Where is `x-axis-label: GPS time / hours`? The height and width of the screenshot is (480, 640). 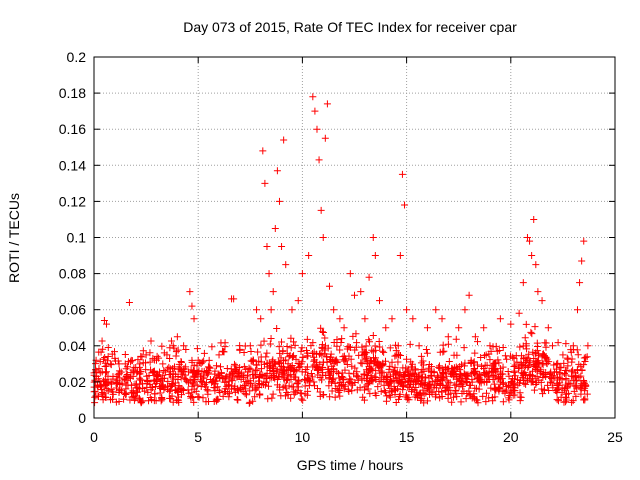 x-axis-label: GPS time / hours is located at coordinates (350, 465).